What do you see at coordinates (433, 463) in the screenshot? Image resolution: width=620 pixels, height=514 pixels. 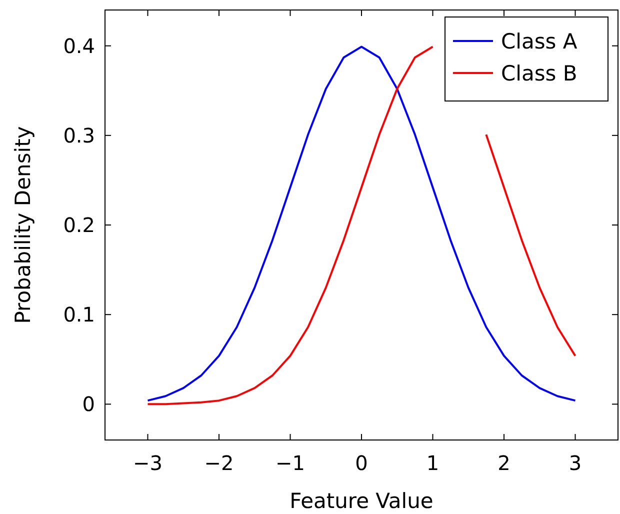 I see `x-tick-label: 1` at bounding box center [433, 463].